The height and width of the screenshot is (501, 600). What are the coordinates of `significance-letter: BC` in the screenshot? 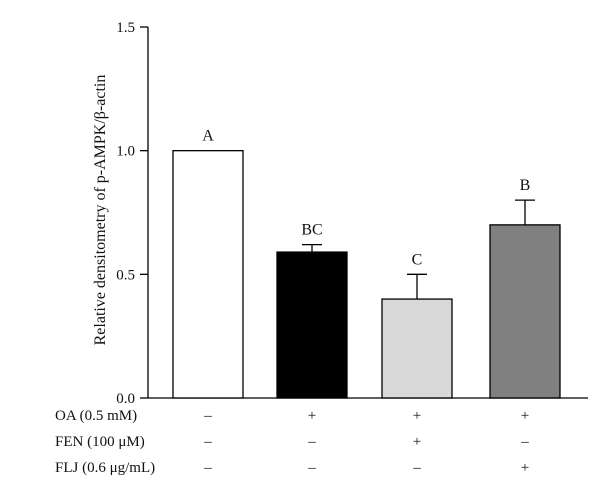 It's located at (311, 230).